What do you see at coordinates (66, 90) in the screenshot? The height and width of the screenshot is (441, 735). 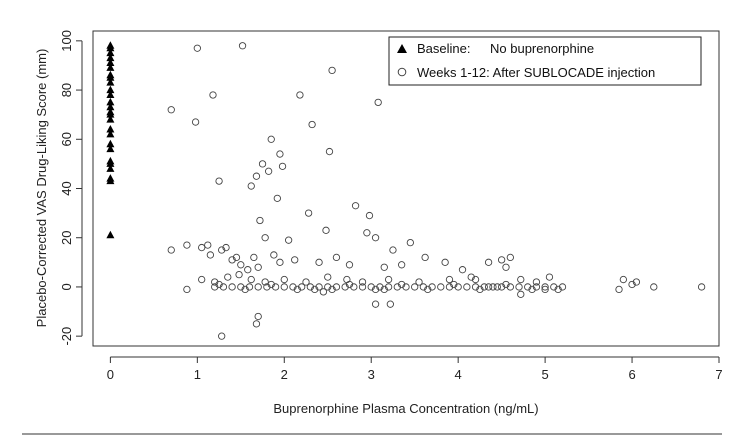 I see `y-tick-label: 80` at bounding box center [66, 90].